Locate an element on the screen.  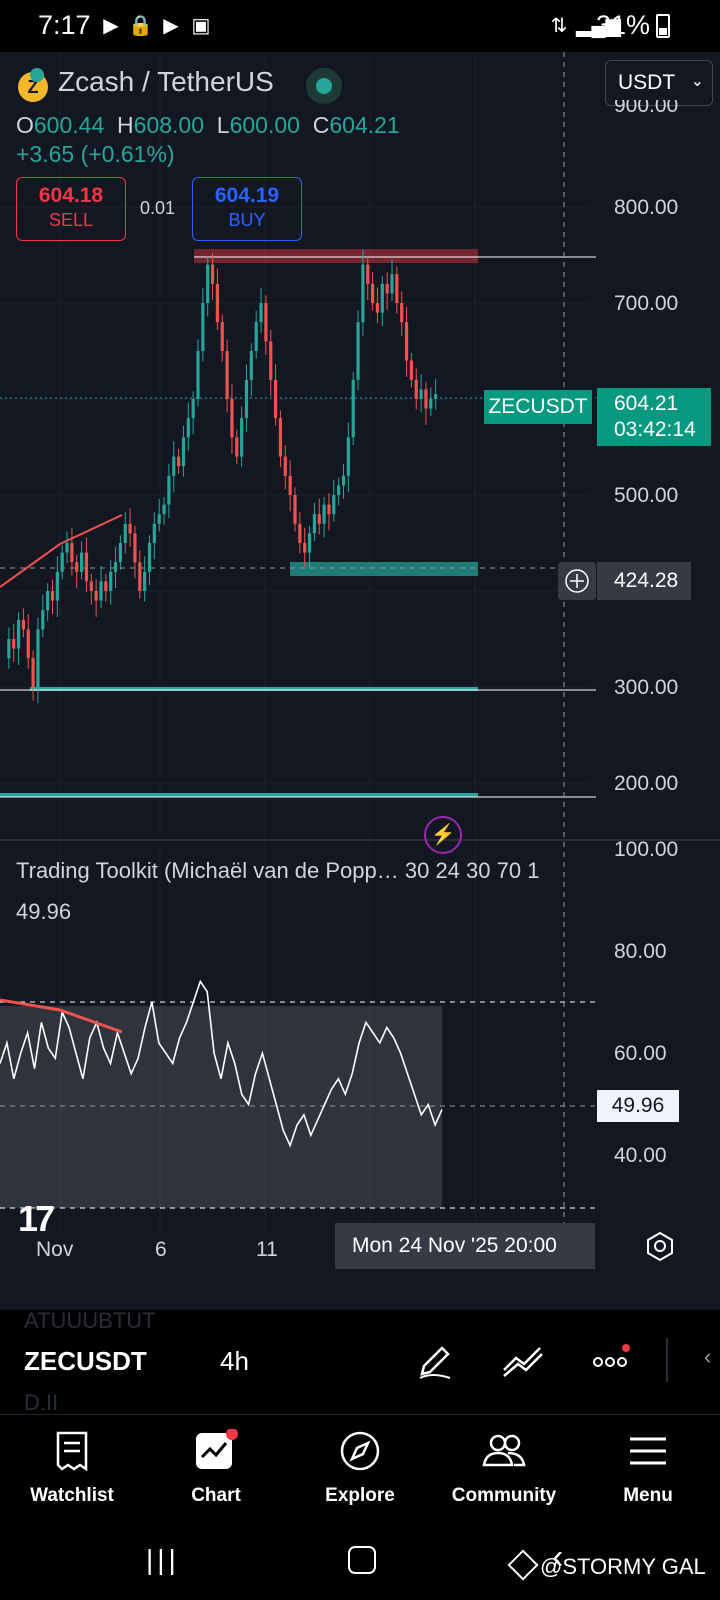
watchlist-icon is located at coordinates (72, 1451).